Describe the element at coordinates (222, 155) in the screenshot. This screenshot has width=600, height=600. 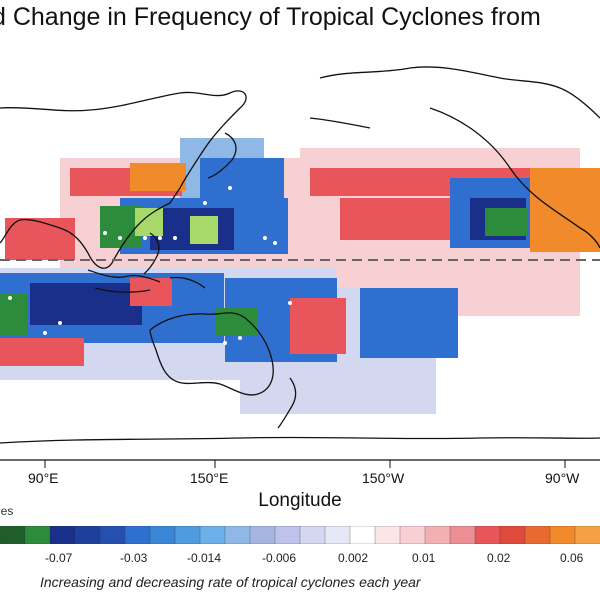
I see `japan-coastline` at that location.